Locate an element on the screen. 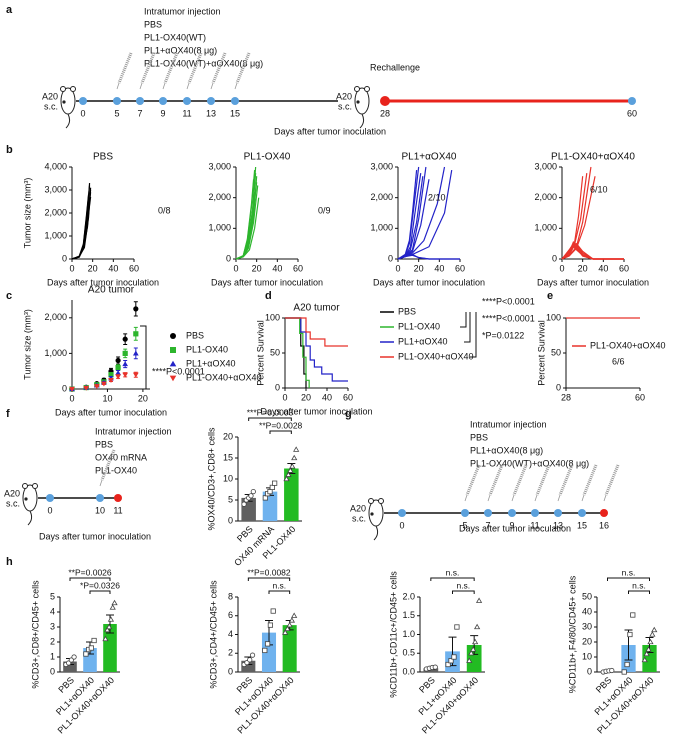  x-tick-label: 60 is located at coordinates (640, 397).